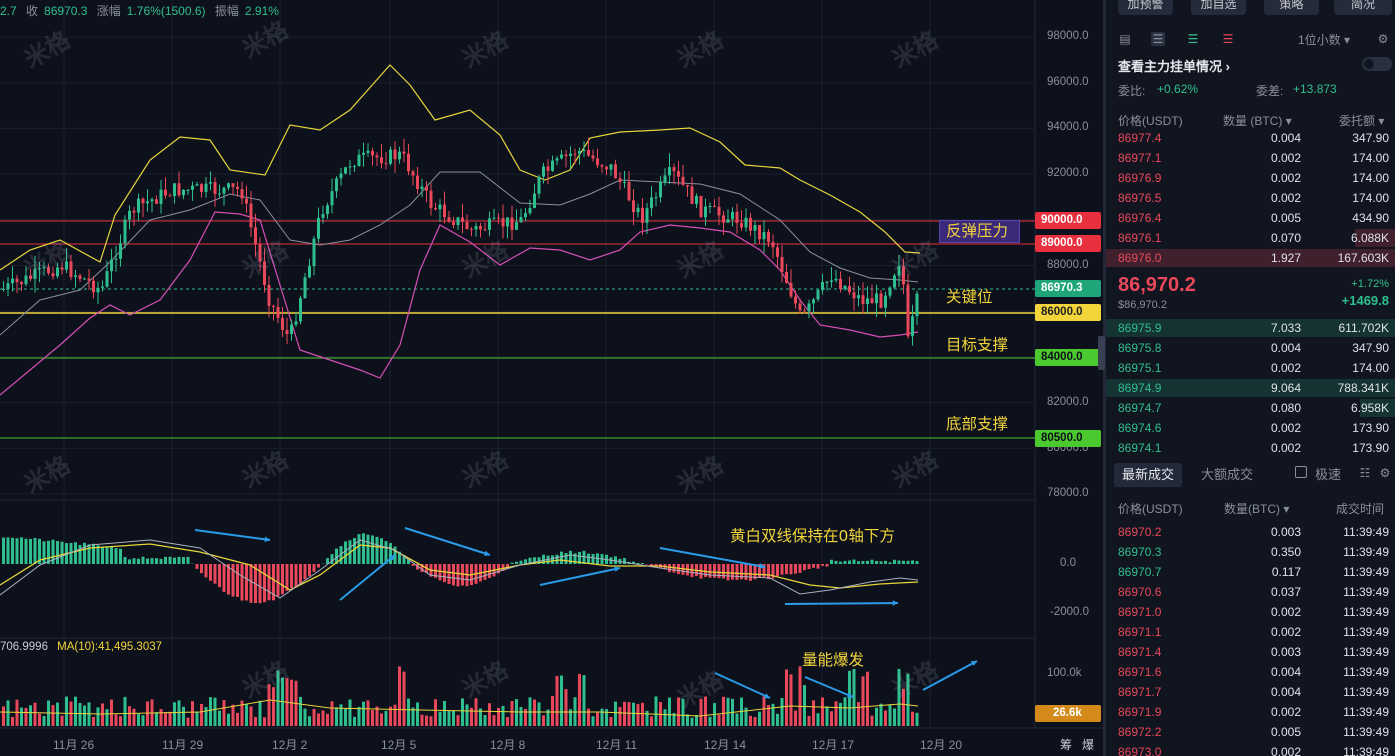 This screenshot has height=756, width=1395. What do you see at coordinates (1377, 64) in the screenshot?
I see `main-order-toggle` at bounding box center [1377, 64].